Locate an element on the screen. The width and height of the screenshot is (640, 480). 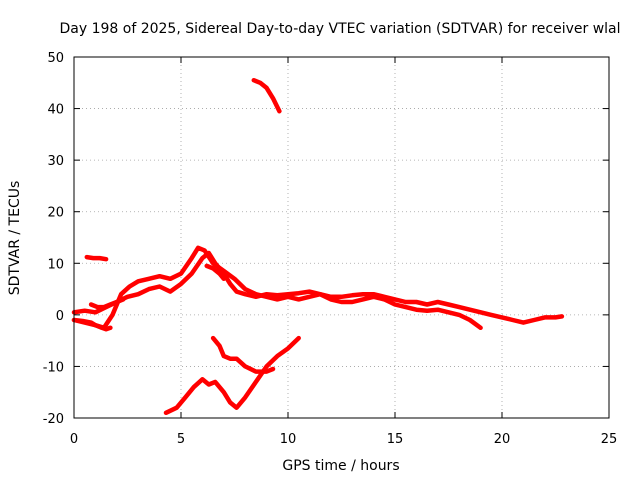
x-tick-label: 0 is located at coordinates (74, 439).